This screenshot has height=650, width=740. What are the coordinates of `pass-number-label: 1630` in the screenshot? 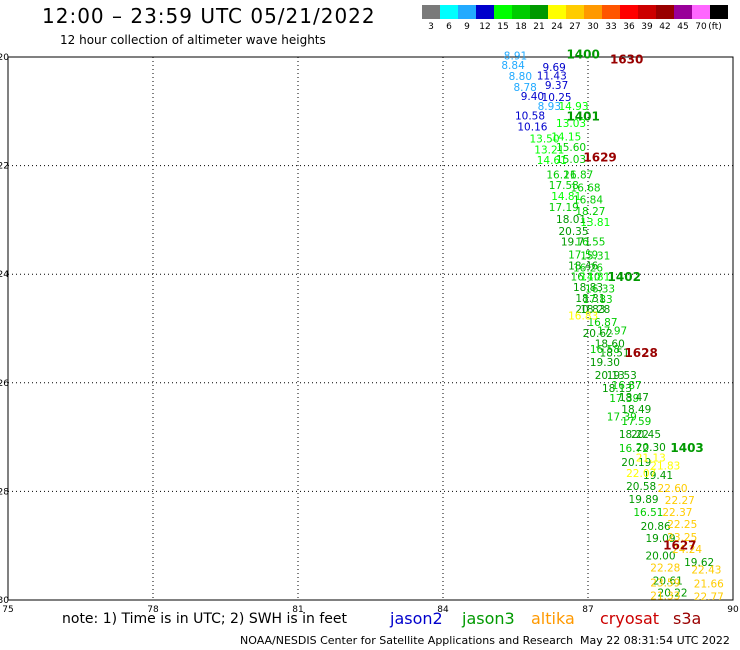 It's located at (626, 60).